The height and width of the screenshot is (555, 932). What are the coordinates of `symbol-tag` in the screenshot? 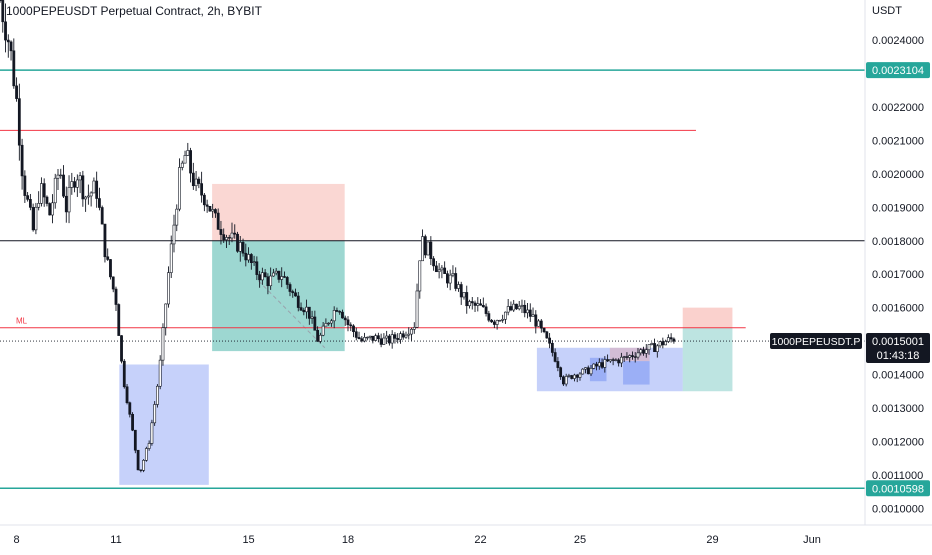 It's located at (816, 341).